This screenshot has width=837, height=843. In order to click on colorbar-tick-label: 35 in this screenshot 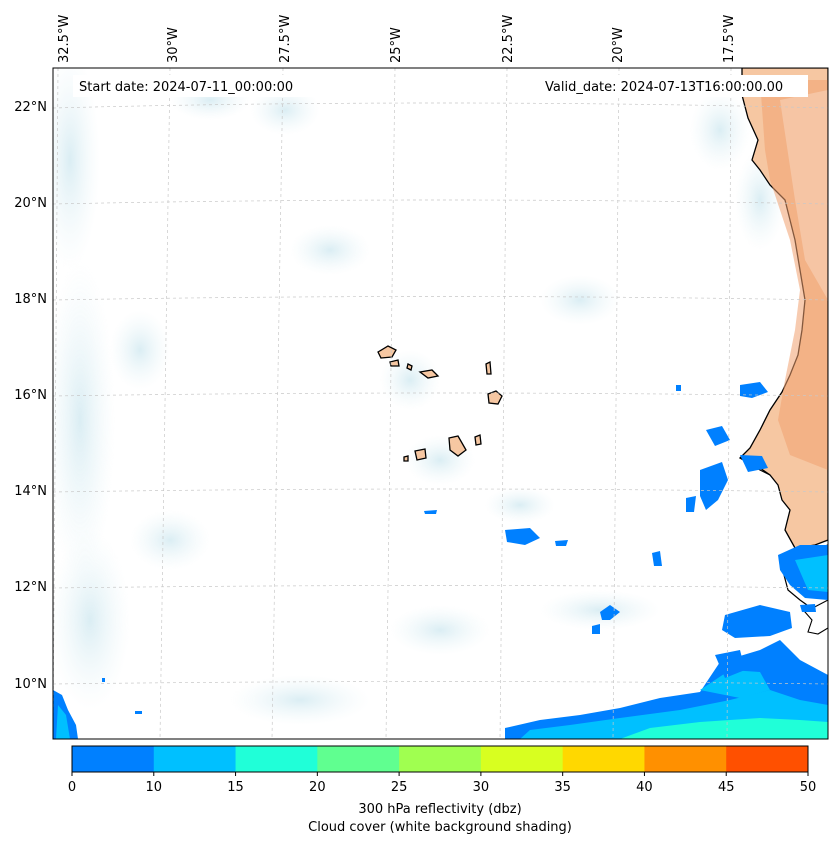, I will do `click(562, 787)`.